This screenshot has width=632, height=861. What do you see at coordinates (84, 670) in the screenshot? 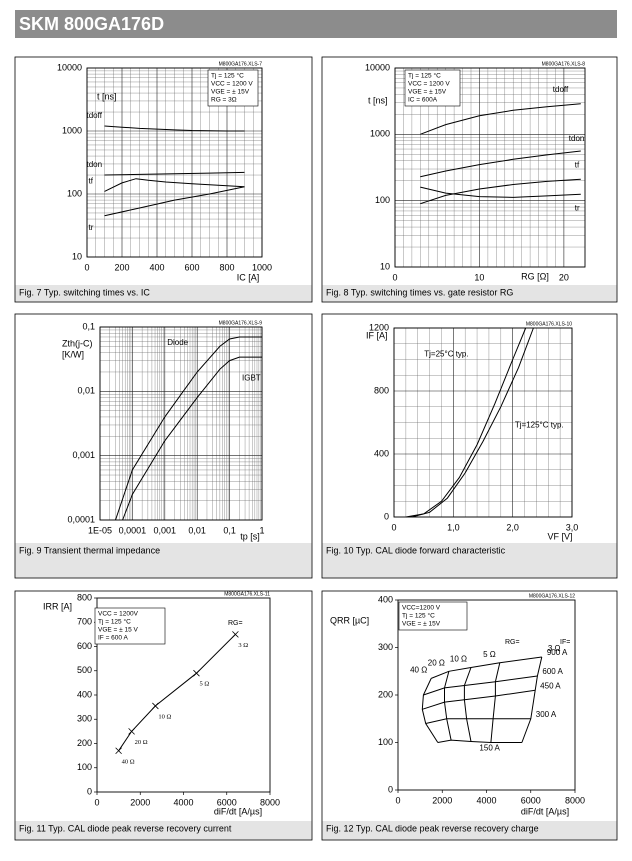
I see `y-tick-label: 500` at bounding box center [84, 670].